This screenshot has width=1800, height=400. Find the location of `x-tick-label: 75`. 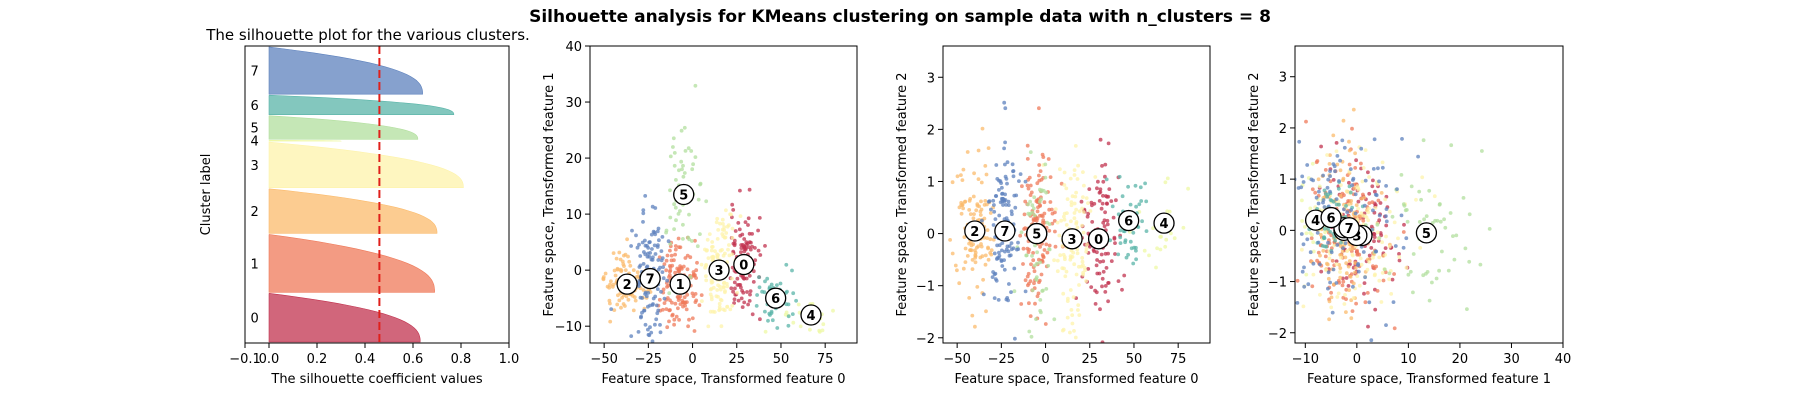

x-tick-label: 75 is located at coordinates (1178, 359).